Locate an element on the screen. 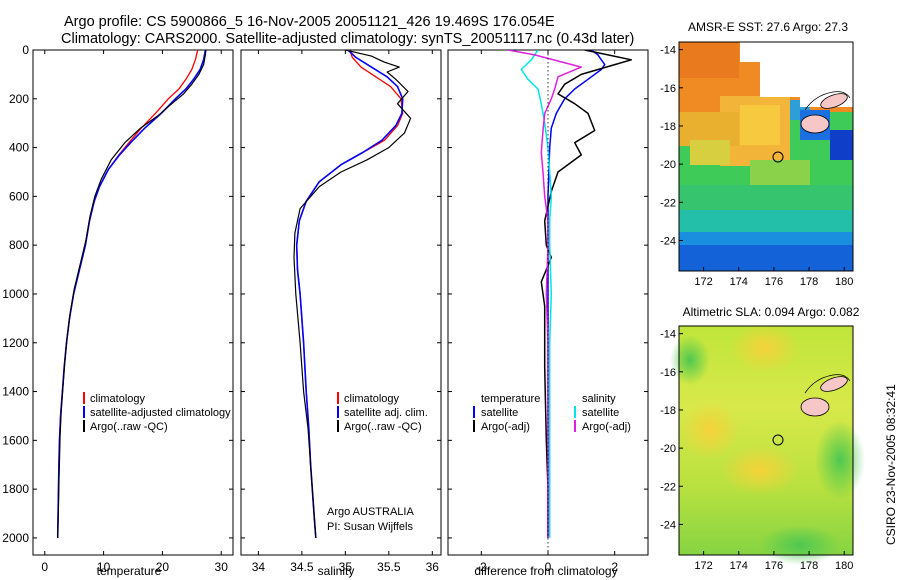 The image size is (900, 580). difference-series is located at coordinates (570, 302).